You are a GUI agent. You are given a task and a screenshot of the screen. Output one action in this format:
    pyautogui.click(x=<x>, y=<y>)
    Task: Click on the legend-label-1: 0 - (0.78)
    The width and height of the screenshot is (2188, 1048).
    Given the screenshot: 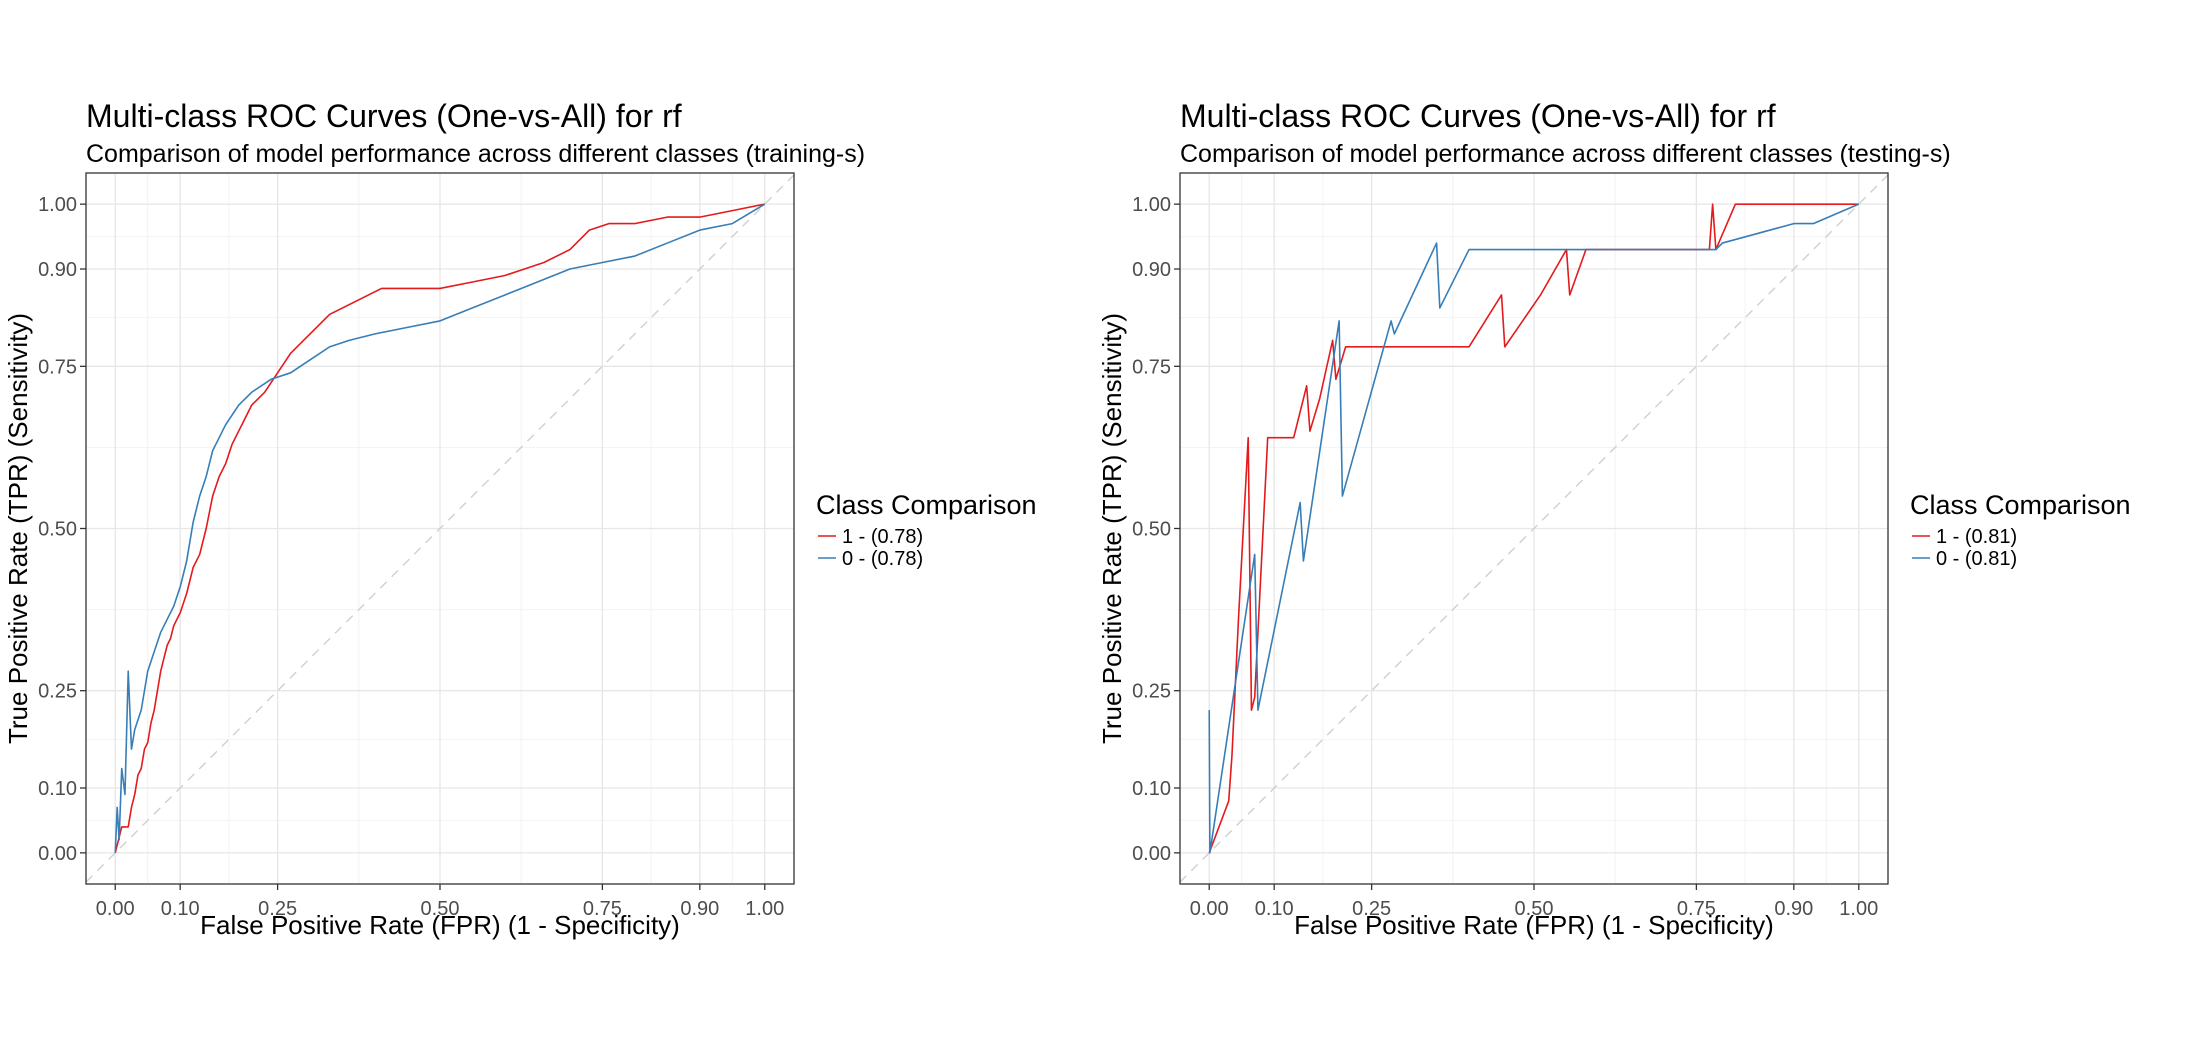 What is the action you would take?
    pyautogui.click(x=882, y=559)
    